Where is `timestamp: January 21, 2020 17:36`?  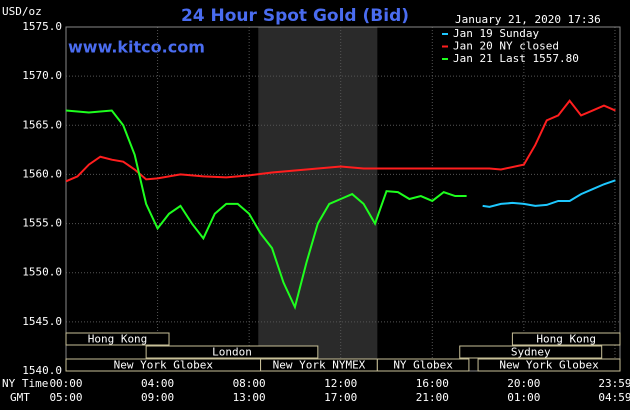 timestamp: January 21, 2020 17:36 is located at coordinates (528, 19).